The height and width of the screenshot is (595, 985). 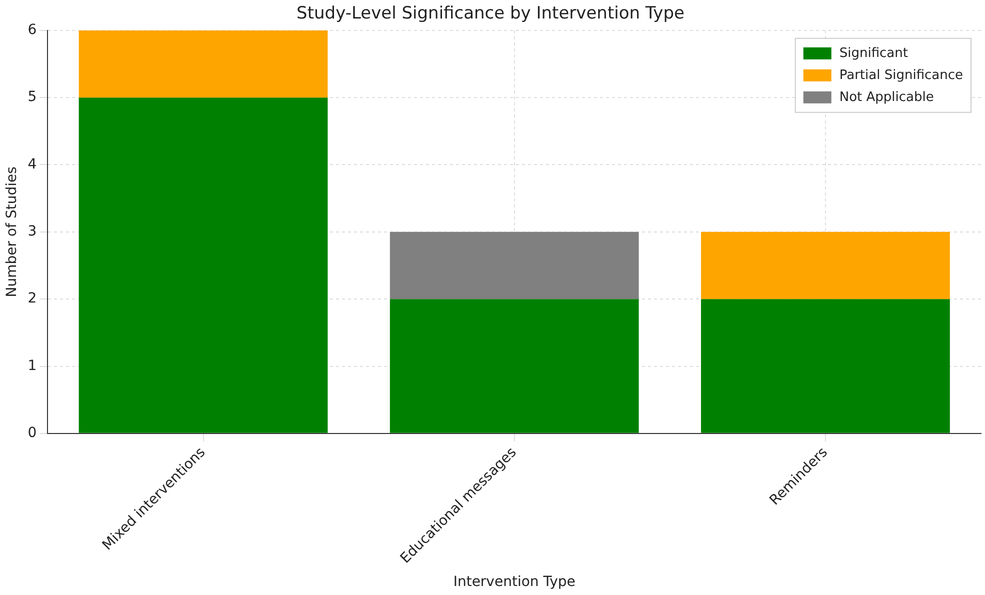 I want to click on legend-label: Significant, so click(x=873, y=53).